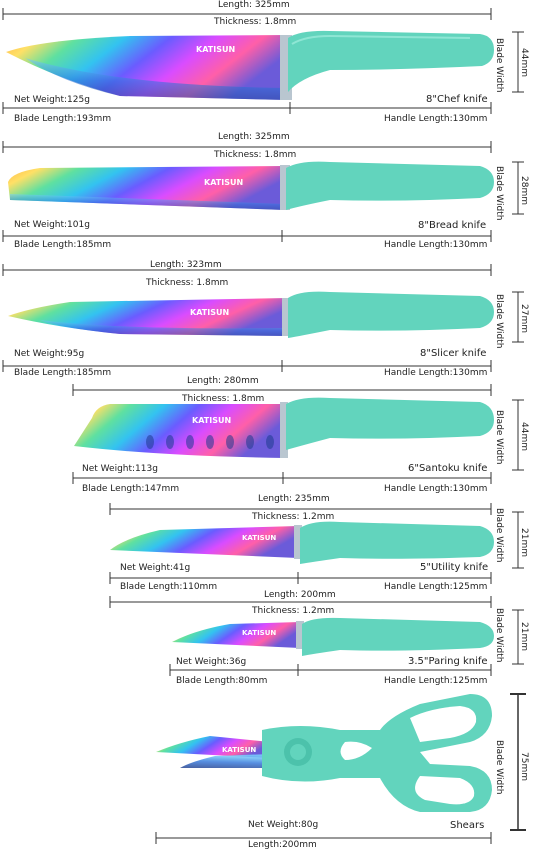  Describe the element at coordinates (499, 437) in the screenshot. I see `blade-width-label-4: Blade Width` at that location.